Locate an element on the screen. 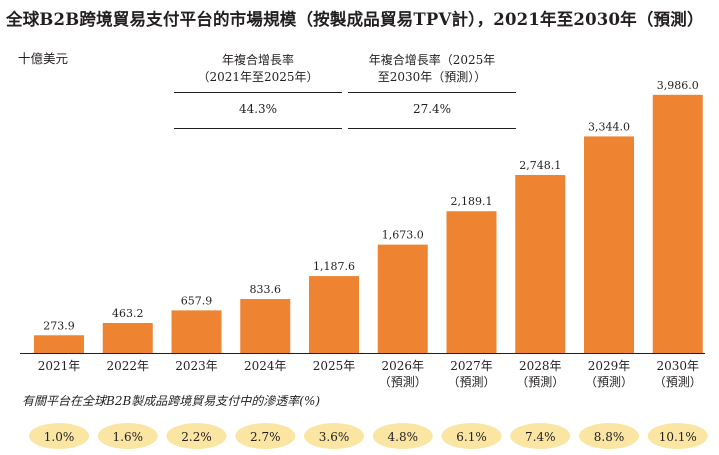  penetration-label: 7.4% is located at coordinates (540, 437).